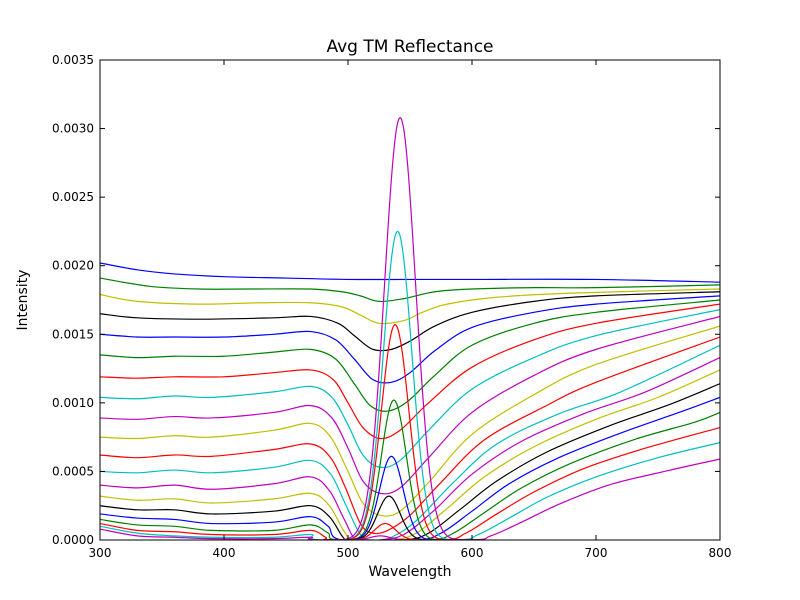 This screenshot has width=800, height=600. Describe the element at coordinates (73, 334) in the screenshot. I see `y-tick-label: 0.0015` at that location.